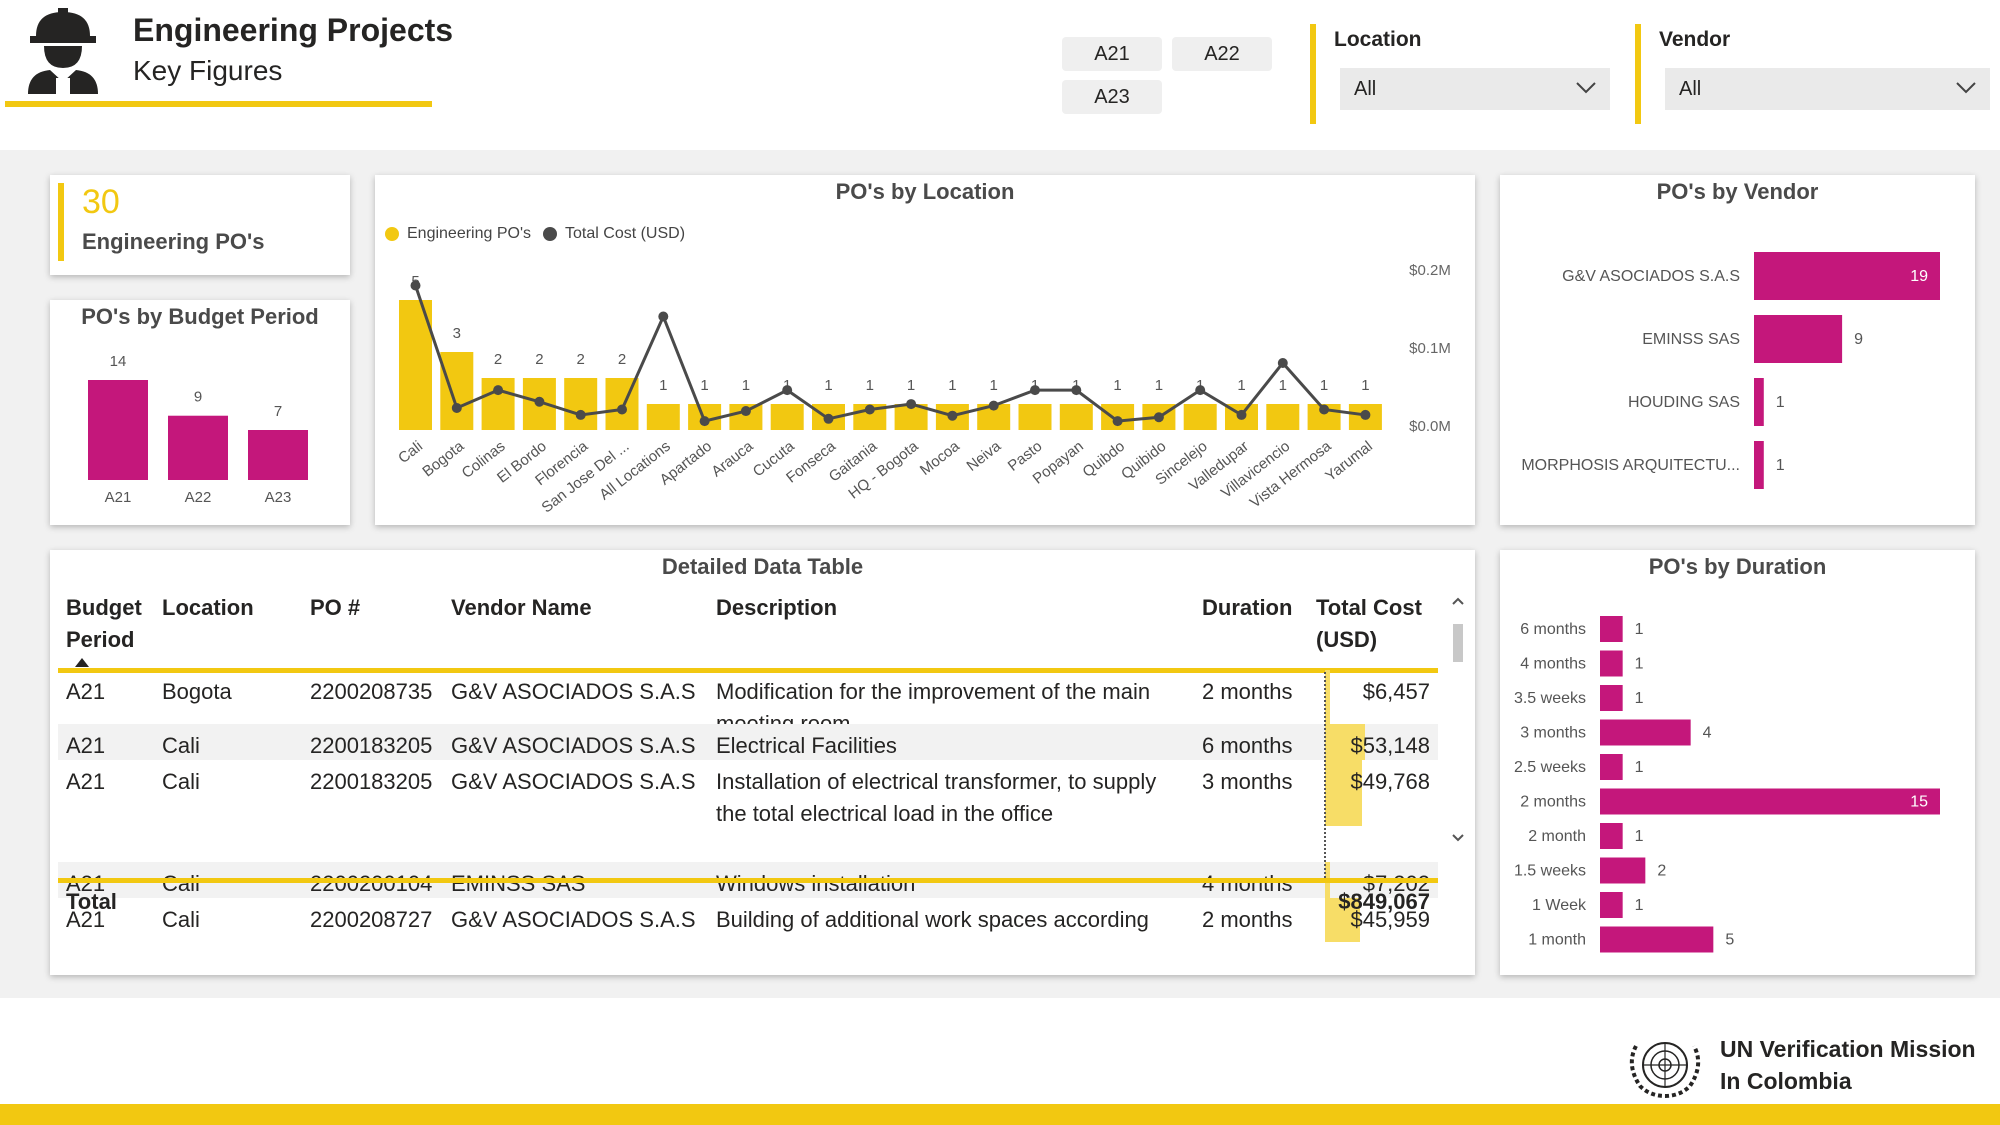 Image resolution: width=2000 pixels, height=1125 pixels. What do you see at coordinates (1557, 836) in the screenshot?
I see `duration-category-label: 2 month` at bounding box center [1557, 836].